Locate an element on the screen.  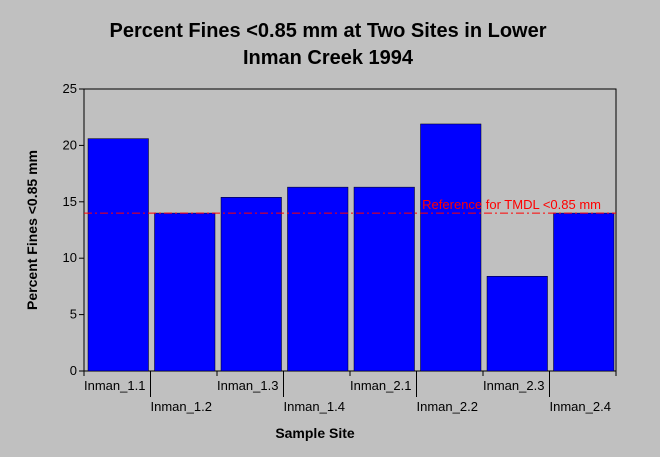
bar-Inman_1.3 is located at coordinates (251, 284).